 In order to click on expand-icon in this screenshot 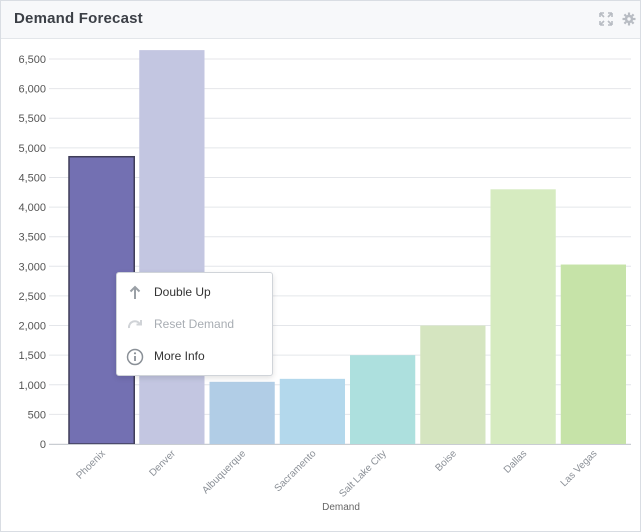, I will do `click(606, 19)`.